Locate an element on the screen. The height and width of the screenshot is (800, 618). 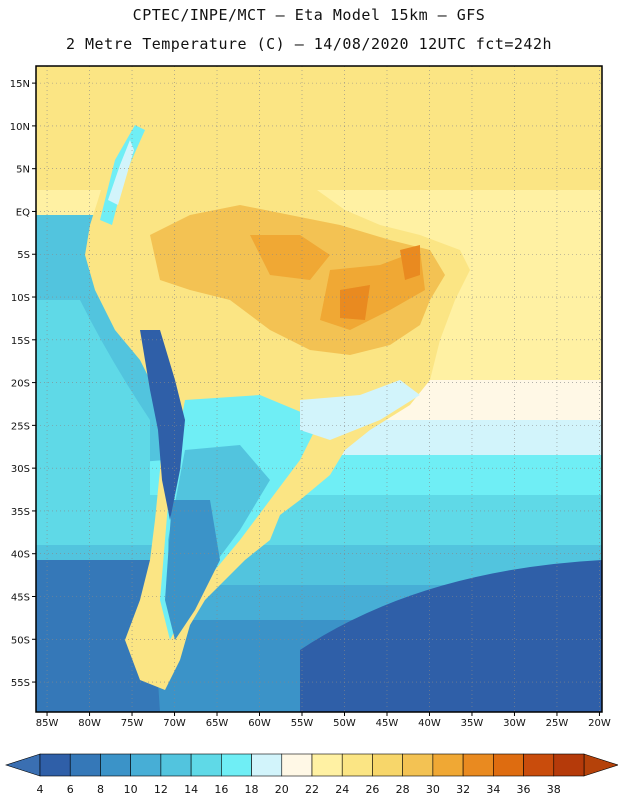
longitude-label: 65W is located at coordinates (217, 723).